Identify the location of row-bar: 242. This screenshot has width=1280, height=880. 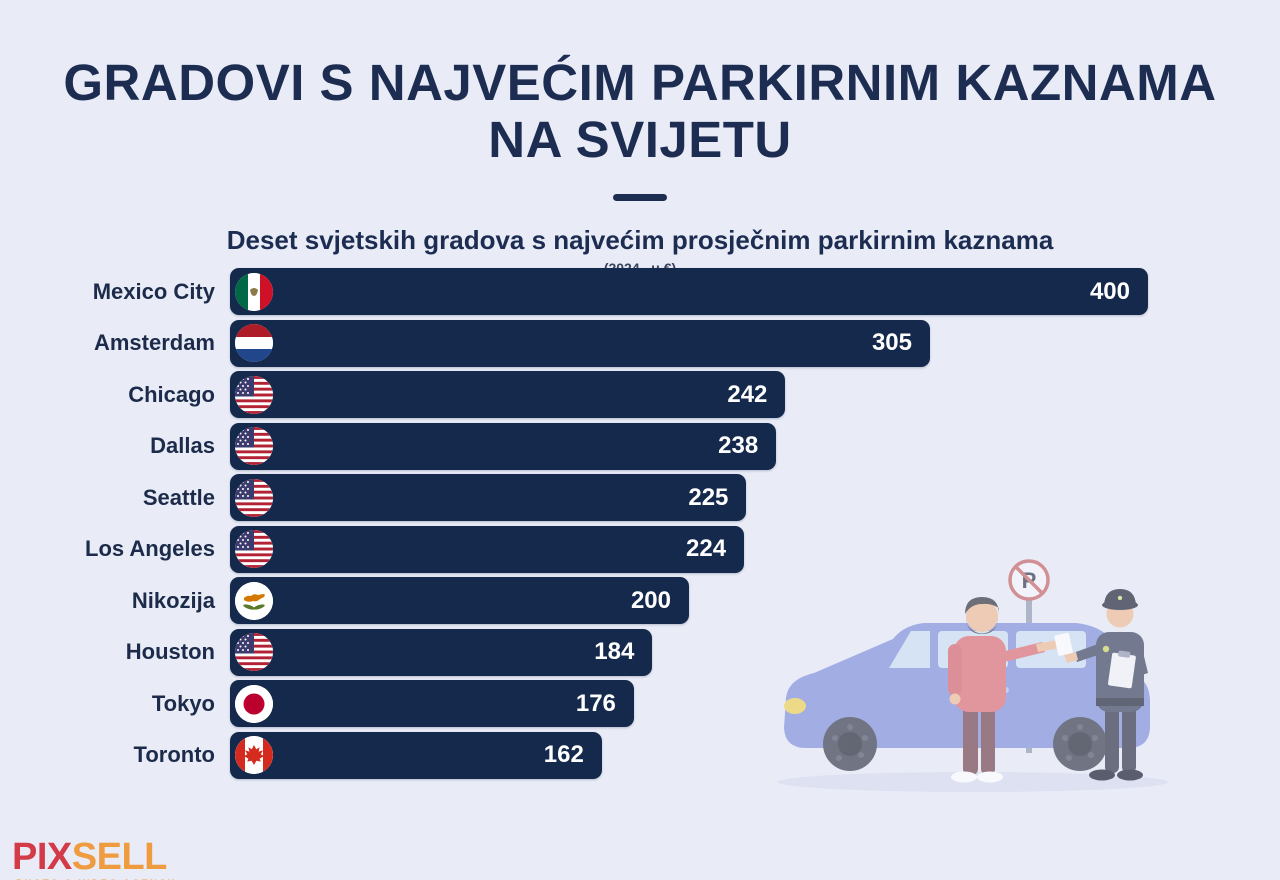
(508, 394).